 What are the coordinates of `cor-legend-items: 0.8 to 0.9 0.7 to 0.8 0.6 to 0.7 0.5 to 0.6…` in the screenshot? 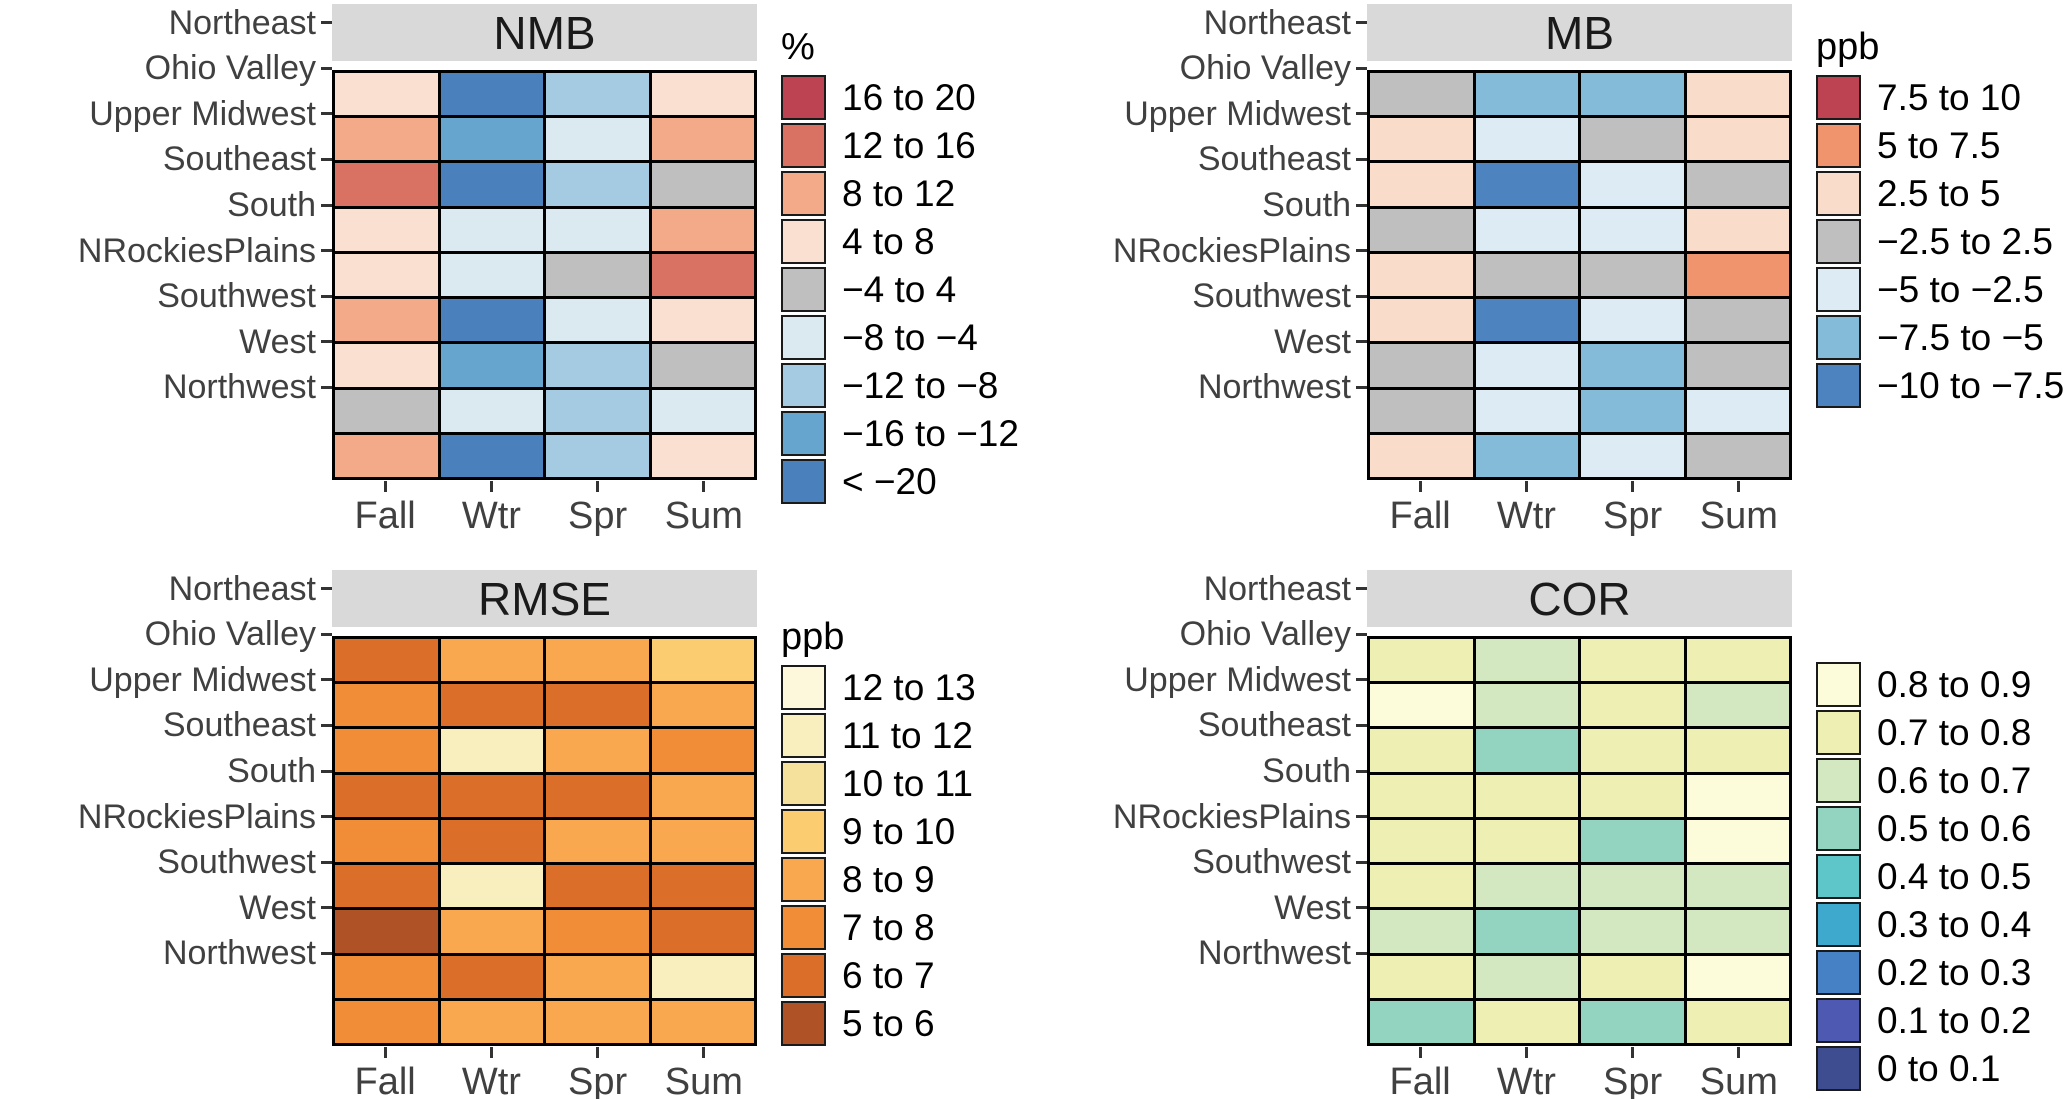 It's located at (1941, 876).